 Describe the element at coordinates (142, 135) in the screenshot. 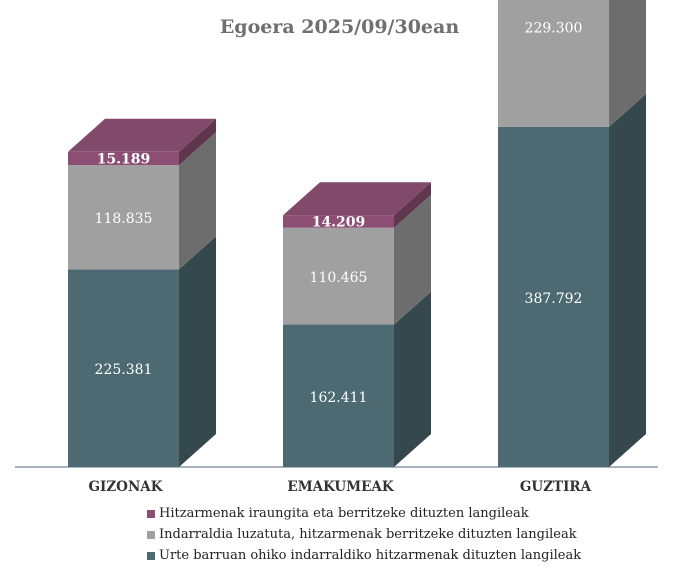

I see `bar-gizonak-3-top` at that location.